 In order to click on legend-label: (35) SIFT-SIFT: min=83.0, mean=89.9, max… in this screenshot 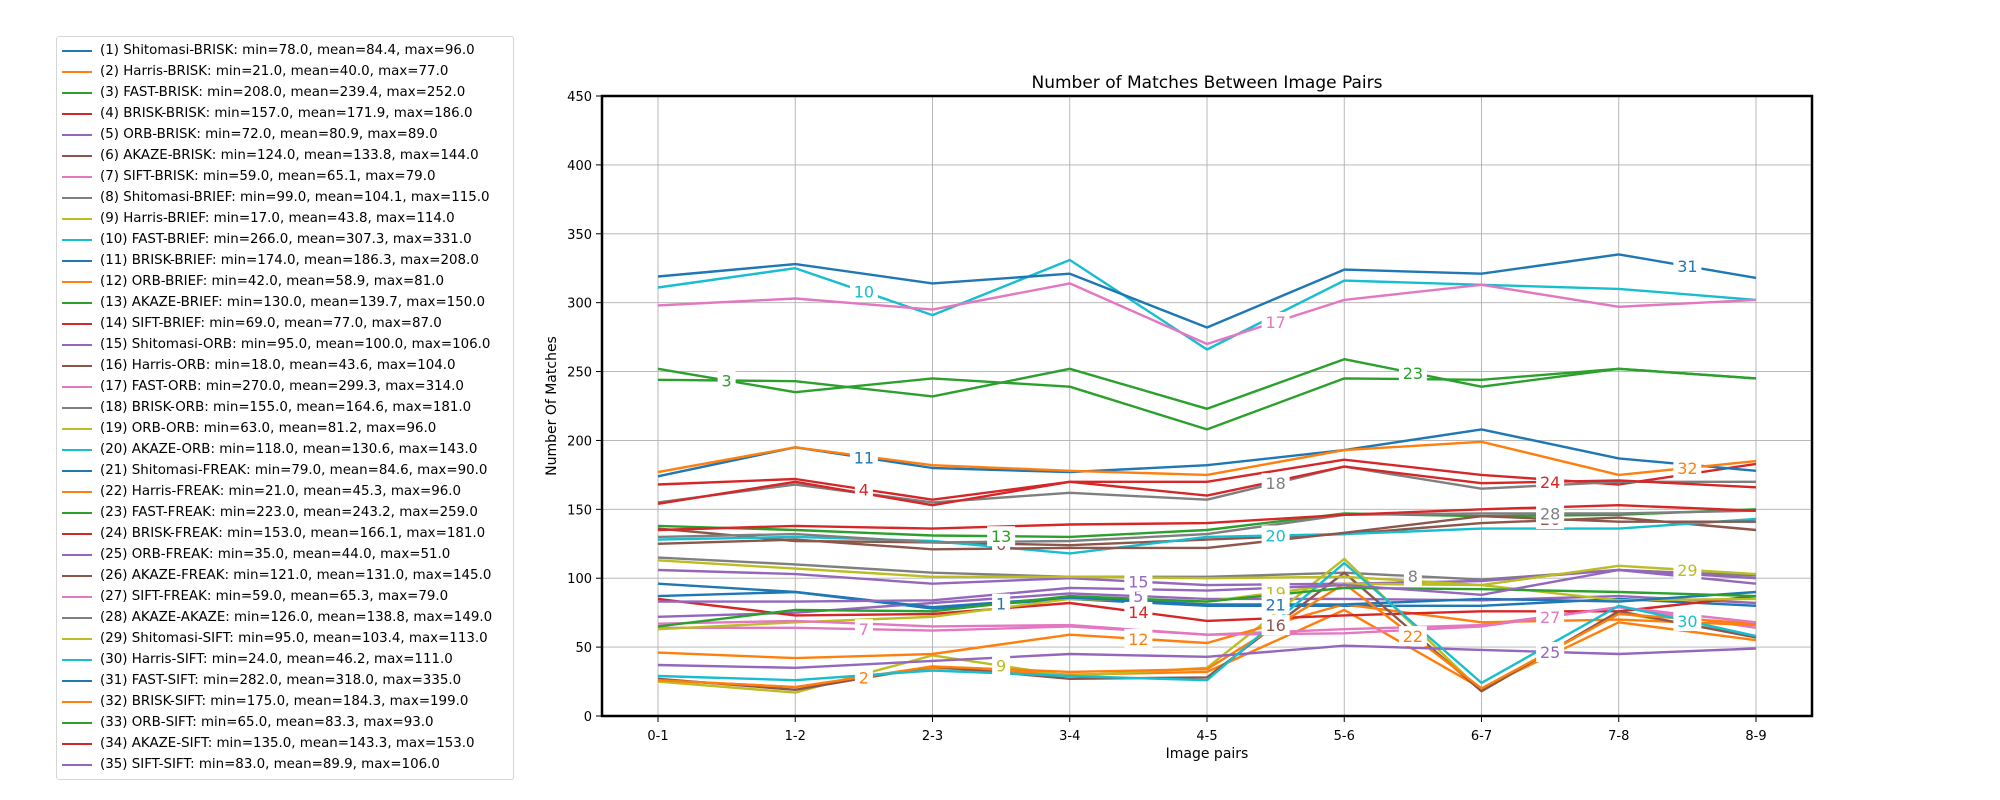, I will do `click(270, 764)`.